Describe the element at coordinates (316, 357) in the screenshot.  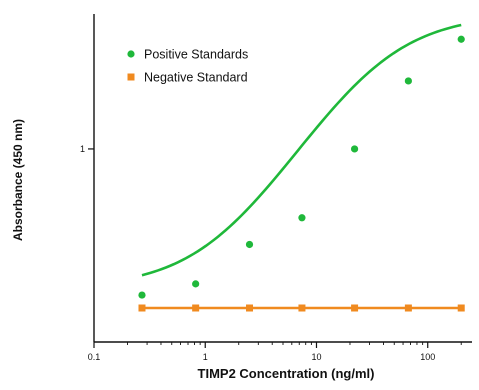
I see `x-tick-label: 10` at that location.